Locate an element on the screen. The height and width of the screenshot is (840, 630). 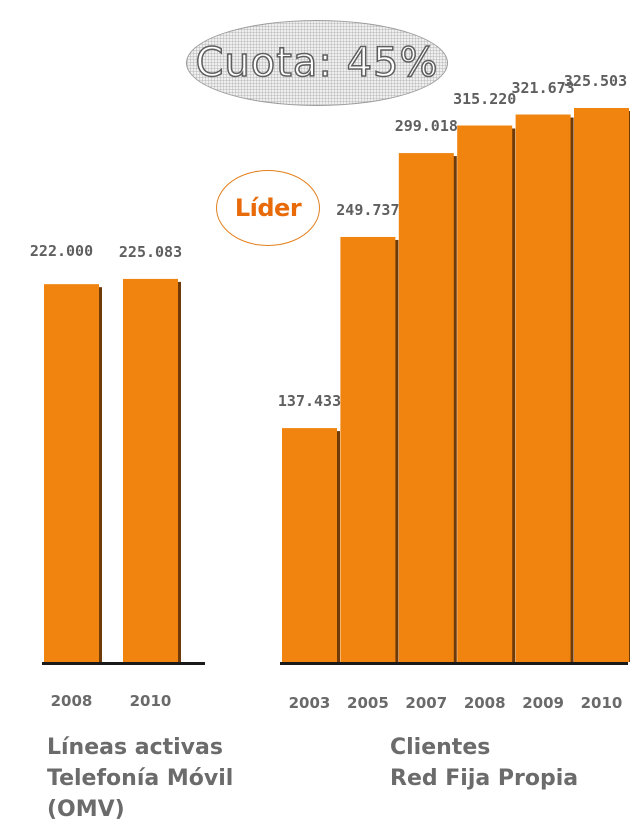
lider-badge: Líder is located at coordinates (268, 208).